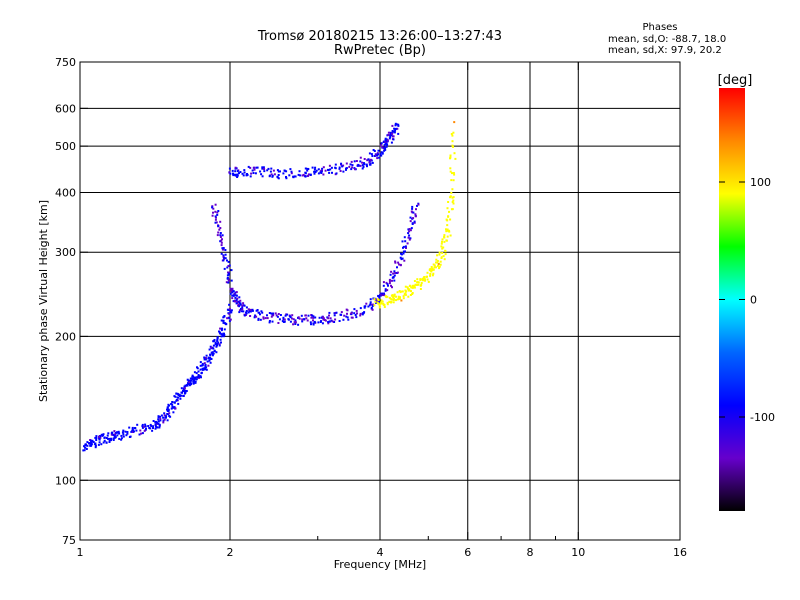  I want to click on info-heading: Phases, so click(659, 27).